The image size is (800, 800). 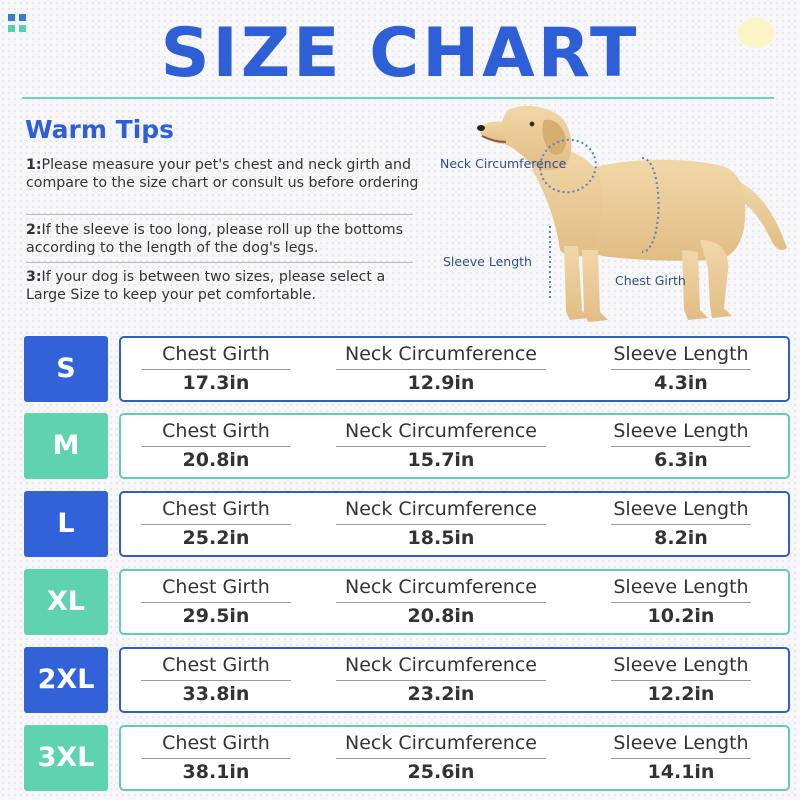 I want to click on measurement-value: 10.2in, so click(x=681, y=616).